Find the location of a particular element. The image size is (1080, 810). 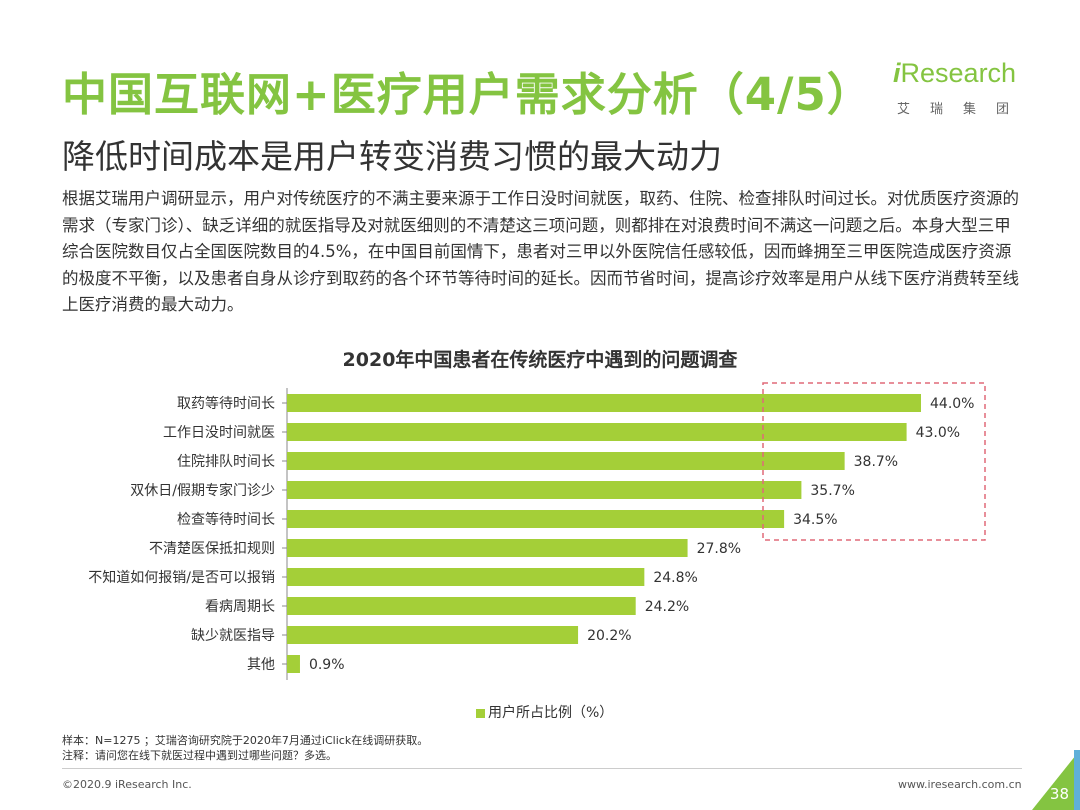

remark-note: 注释：请问您在线下就医过程中遇到过哪些问题？多选。 is located at coordinates (199, 755).